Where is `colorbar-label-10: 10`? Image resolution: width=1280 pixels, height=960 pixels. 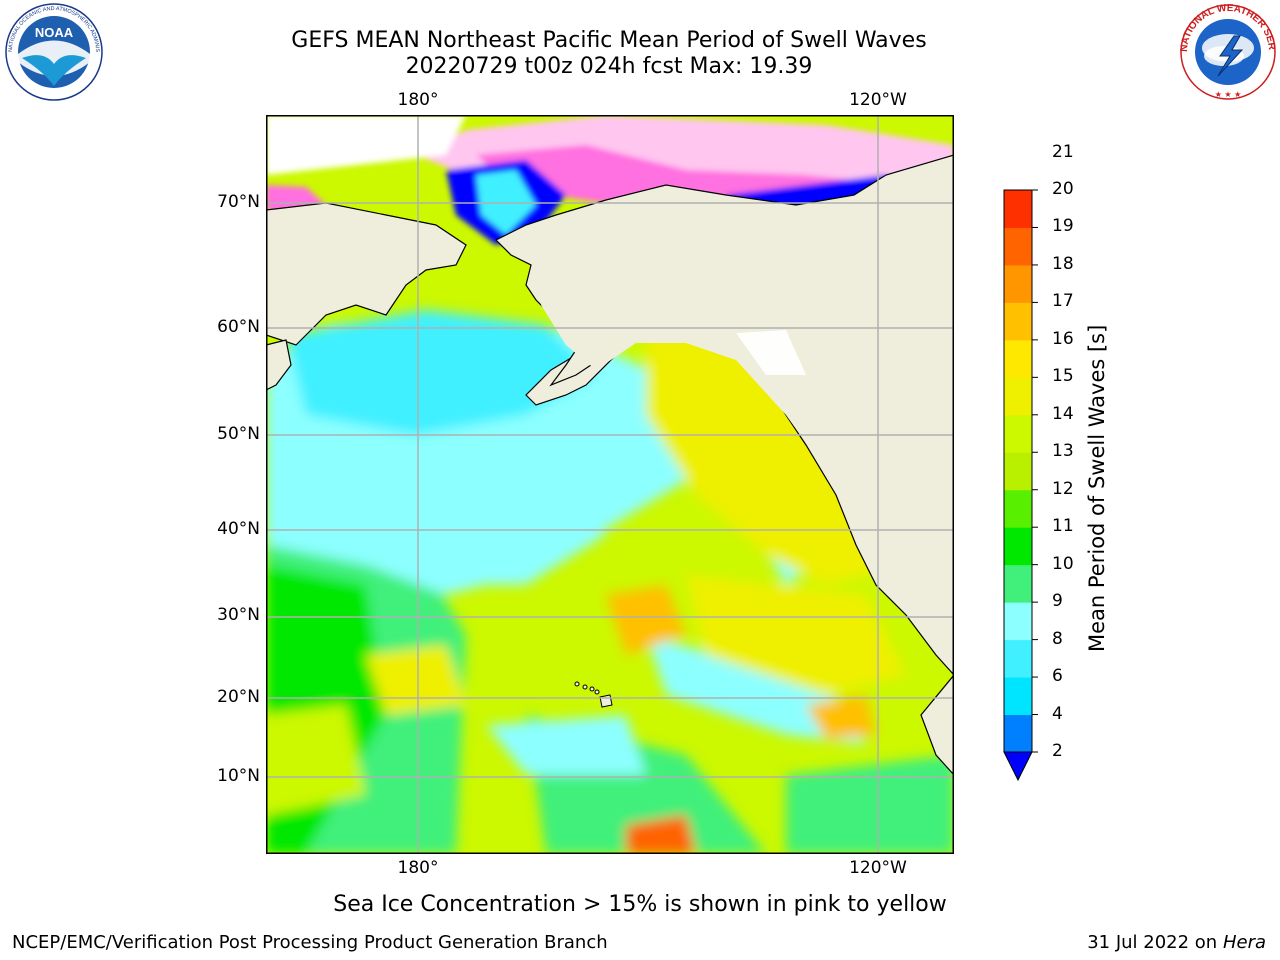 colorbar-label-10: 10 is located at coordinates (1063, 563).